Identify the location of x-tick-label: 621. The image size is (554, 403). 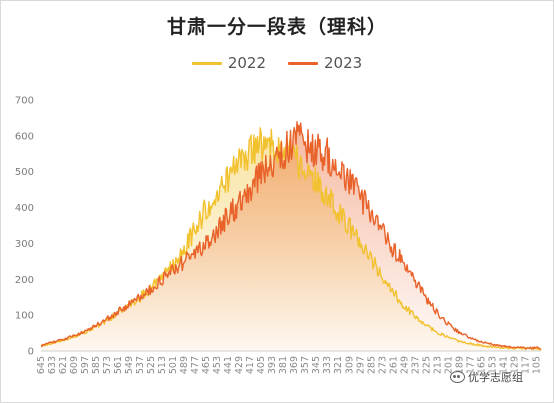
(63, 365).